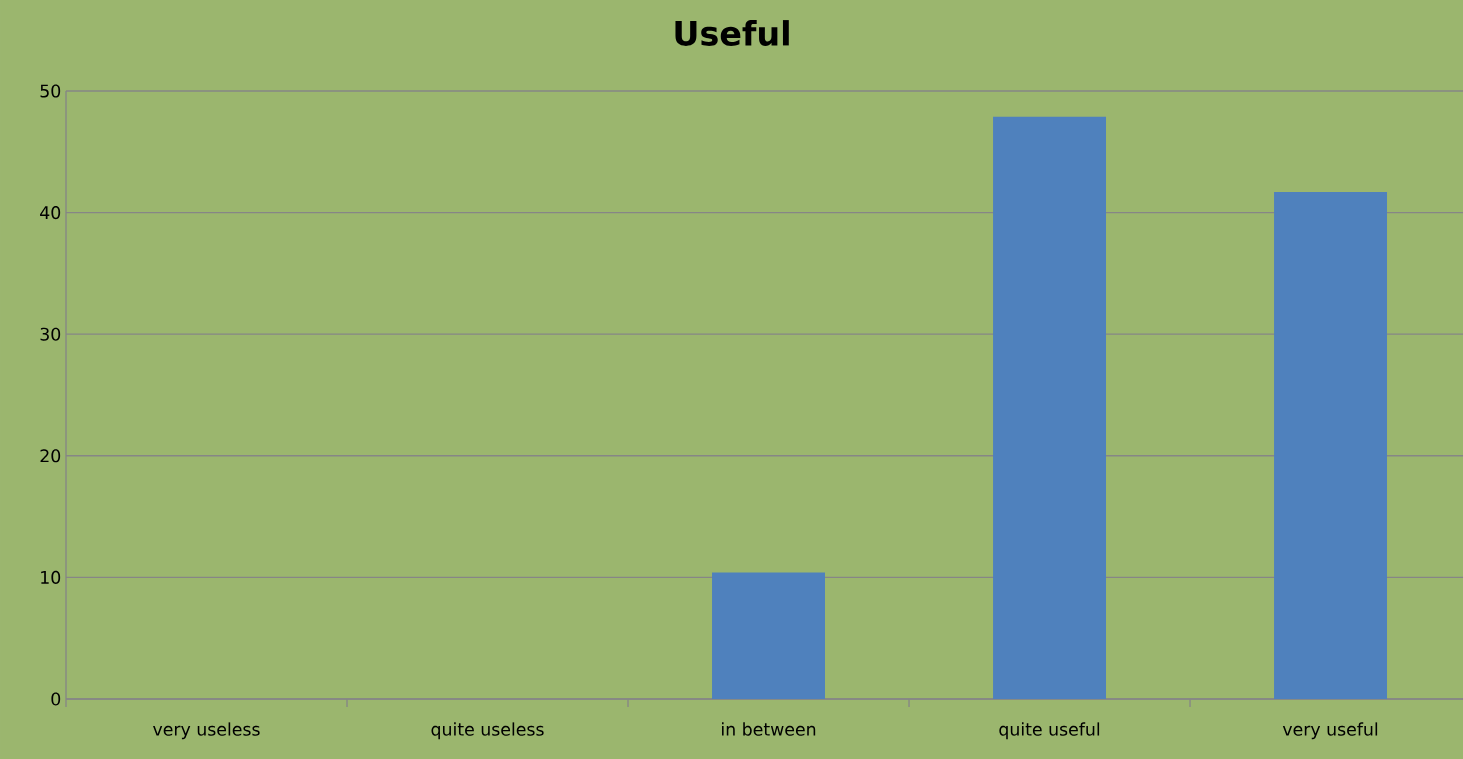 Image resolution: width=1463 pixels, height=759 pixels. What do you see at coordinates (50, 456) in the screenshot?
I see `y-tick-label: 20` at bounding box center [50, 456].